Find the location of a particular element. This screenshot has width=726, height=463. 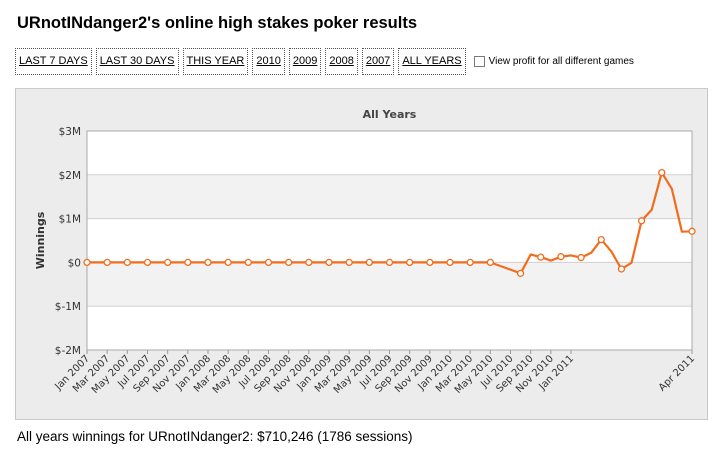

summary-amount: $710,246 is located at coordinates (285, 436).